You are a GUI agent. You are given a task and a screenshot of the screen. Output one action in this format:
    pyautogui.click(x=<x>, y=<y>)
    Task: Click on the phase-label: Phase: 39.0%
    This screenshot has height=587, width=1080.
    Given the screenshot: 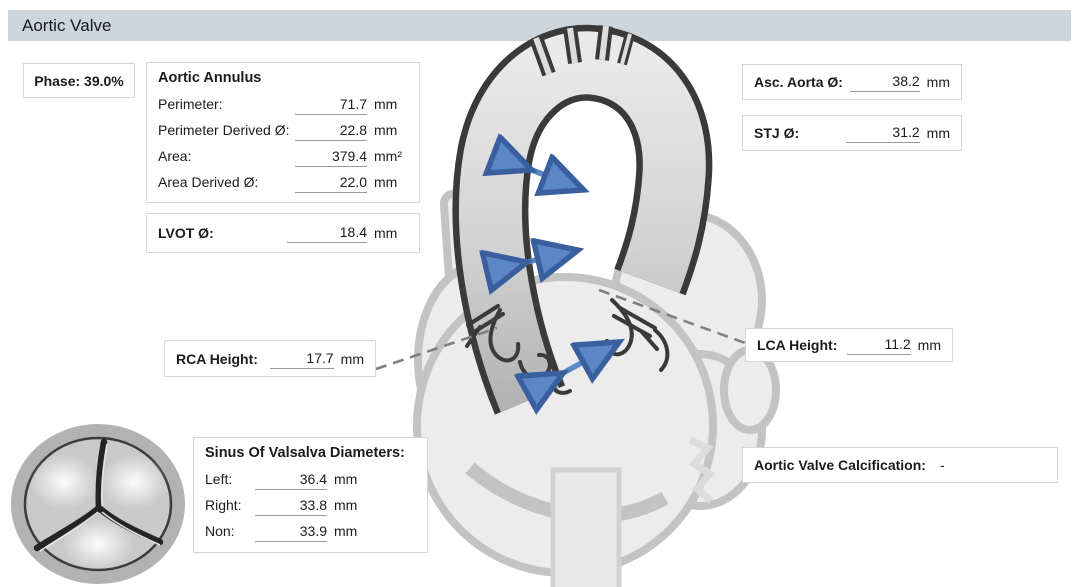 What is the action you would take?
    pyautogui.click(x=79, y=80)
    